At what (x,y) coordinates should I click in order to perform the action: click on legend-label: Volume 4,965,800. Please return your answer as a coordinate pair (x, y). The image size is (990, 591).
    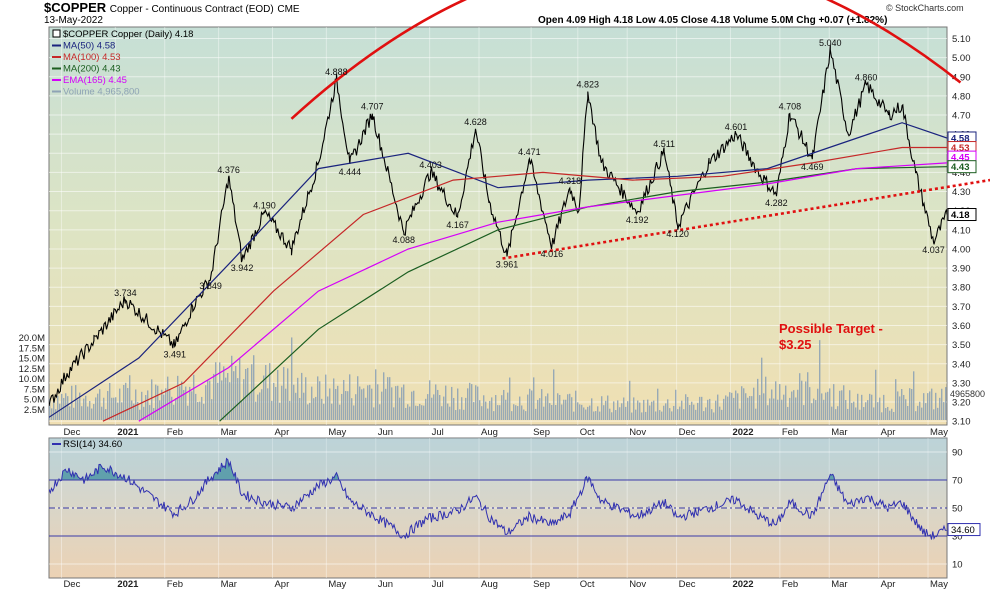
    Looking at the image, I should click on (101, 92).